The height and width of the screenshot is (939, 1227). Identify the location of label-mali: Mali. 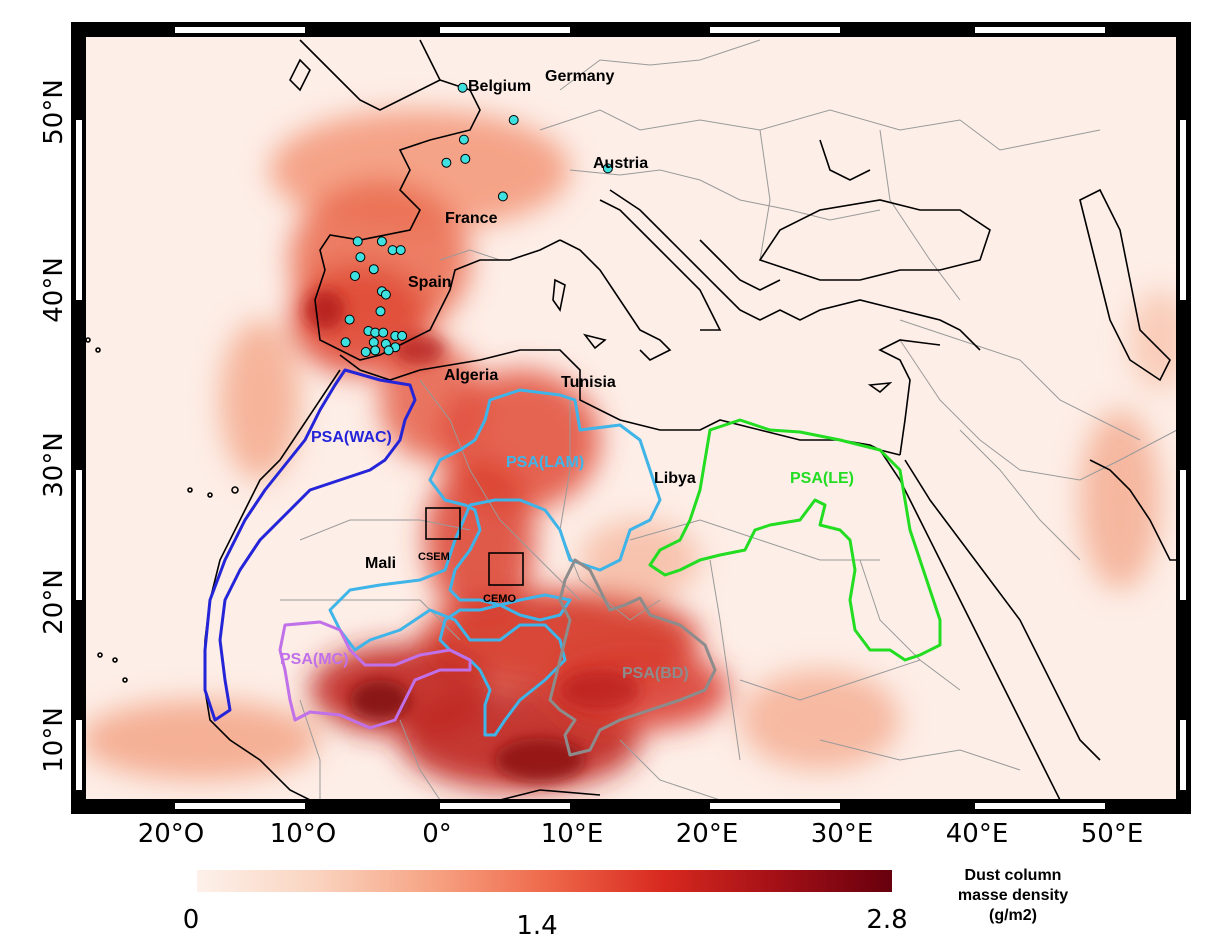
(380, 563).